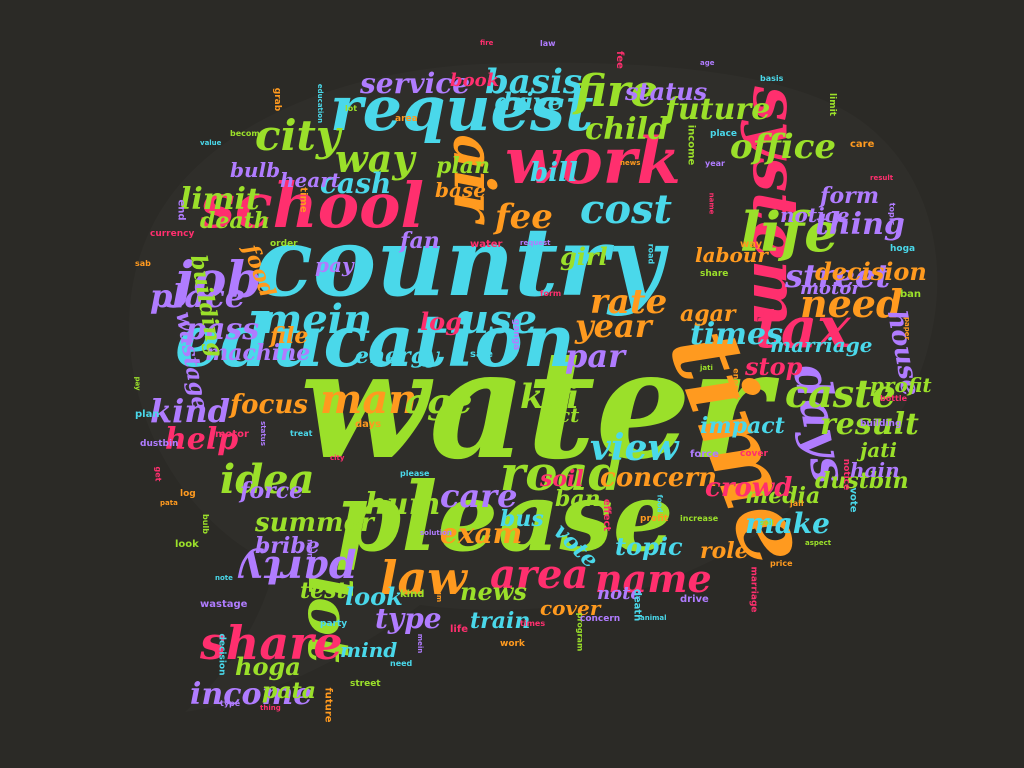  I want to click on word-service: service, so click(415, 83).